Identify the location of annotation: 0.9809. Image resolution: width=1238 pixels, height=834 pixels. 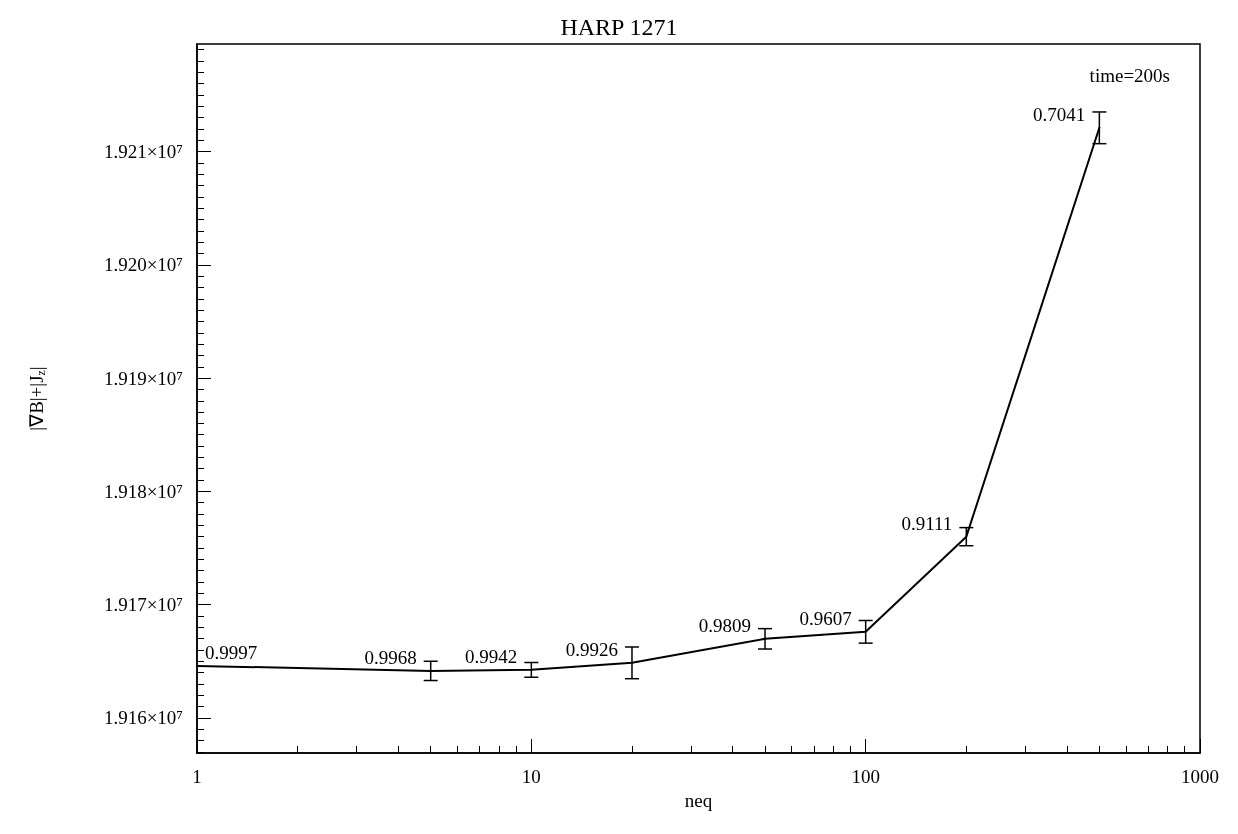
(725, 625).